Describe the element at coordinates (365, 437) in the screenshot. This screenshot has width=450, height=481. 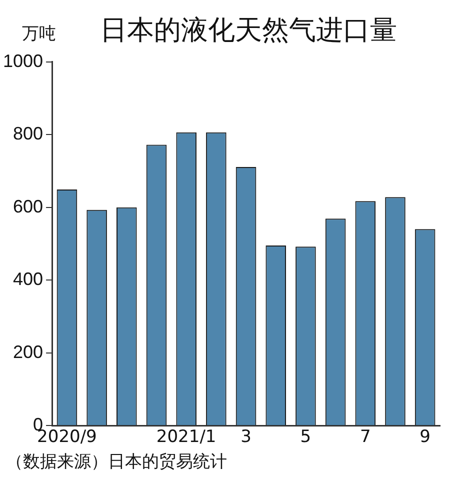
I see `x-tick-label: 7` at that location.